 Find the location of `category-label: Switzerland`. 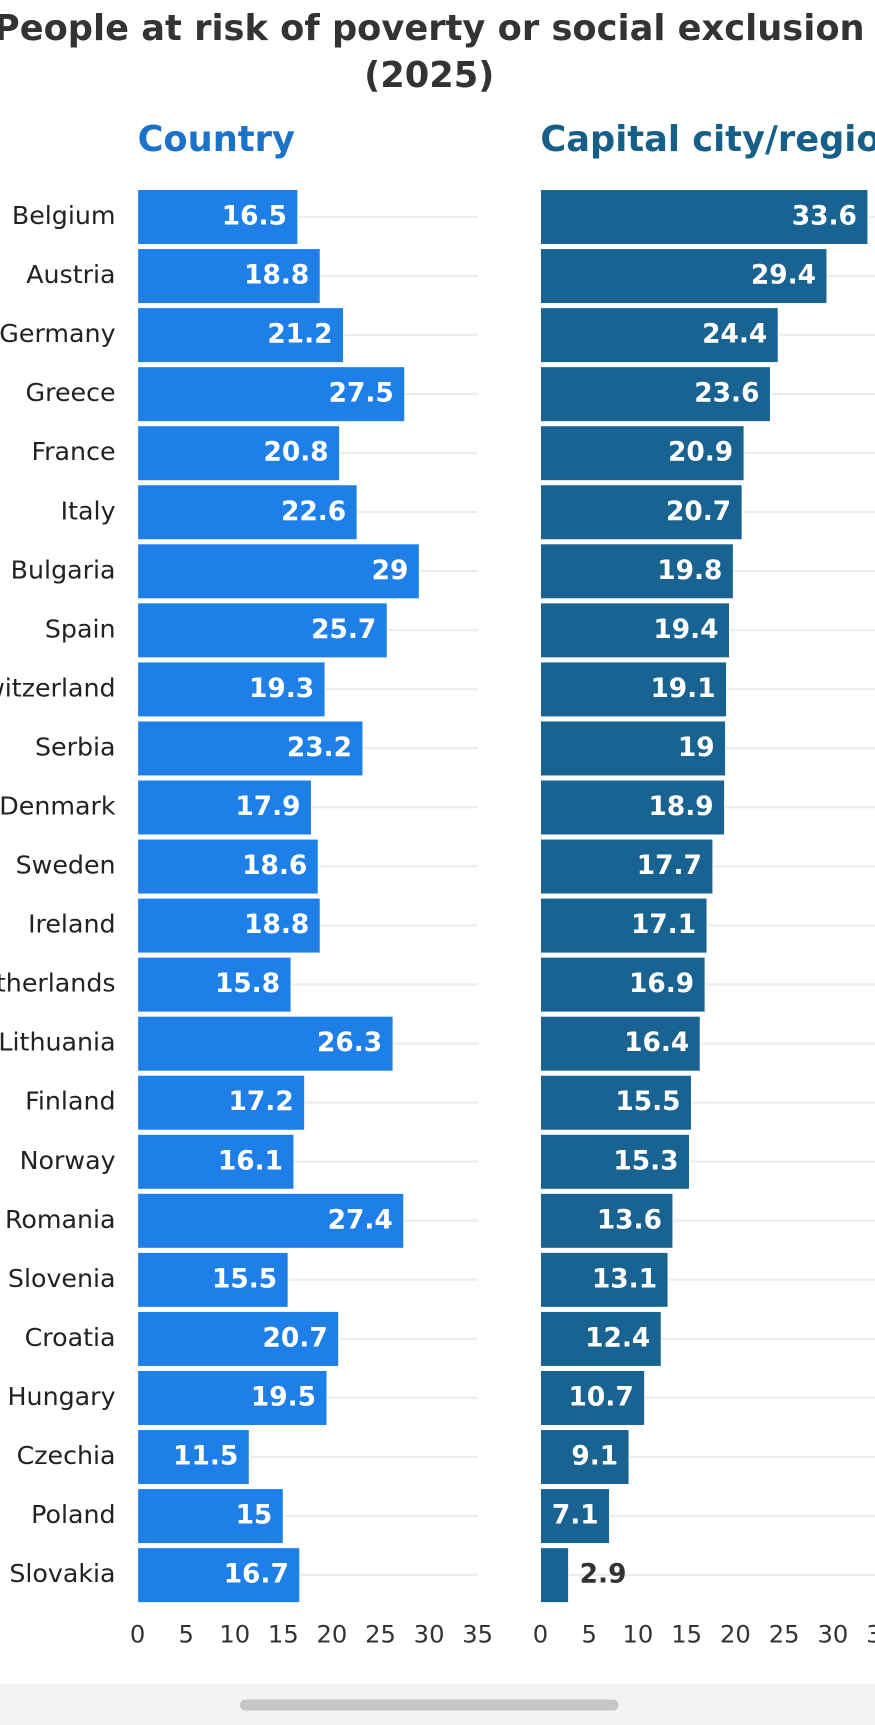

category-label: Switzerland is located at coordinates (58, 687).